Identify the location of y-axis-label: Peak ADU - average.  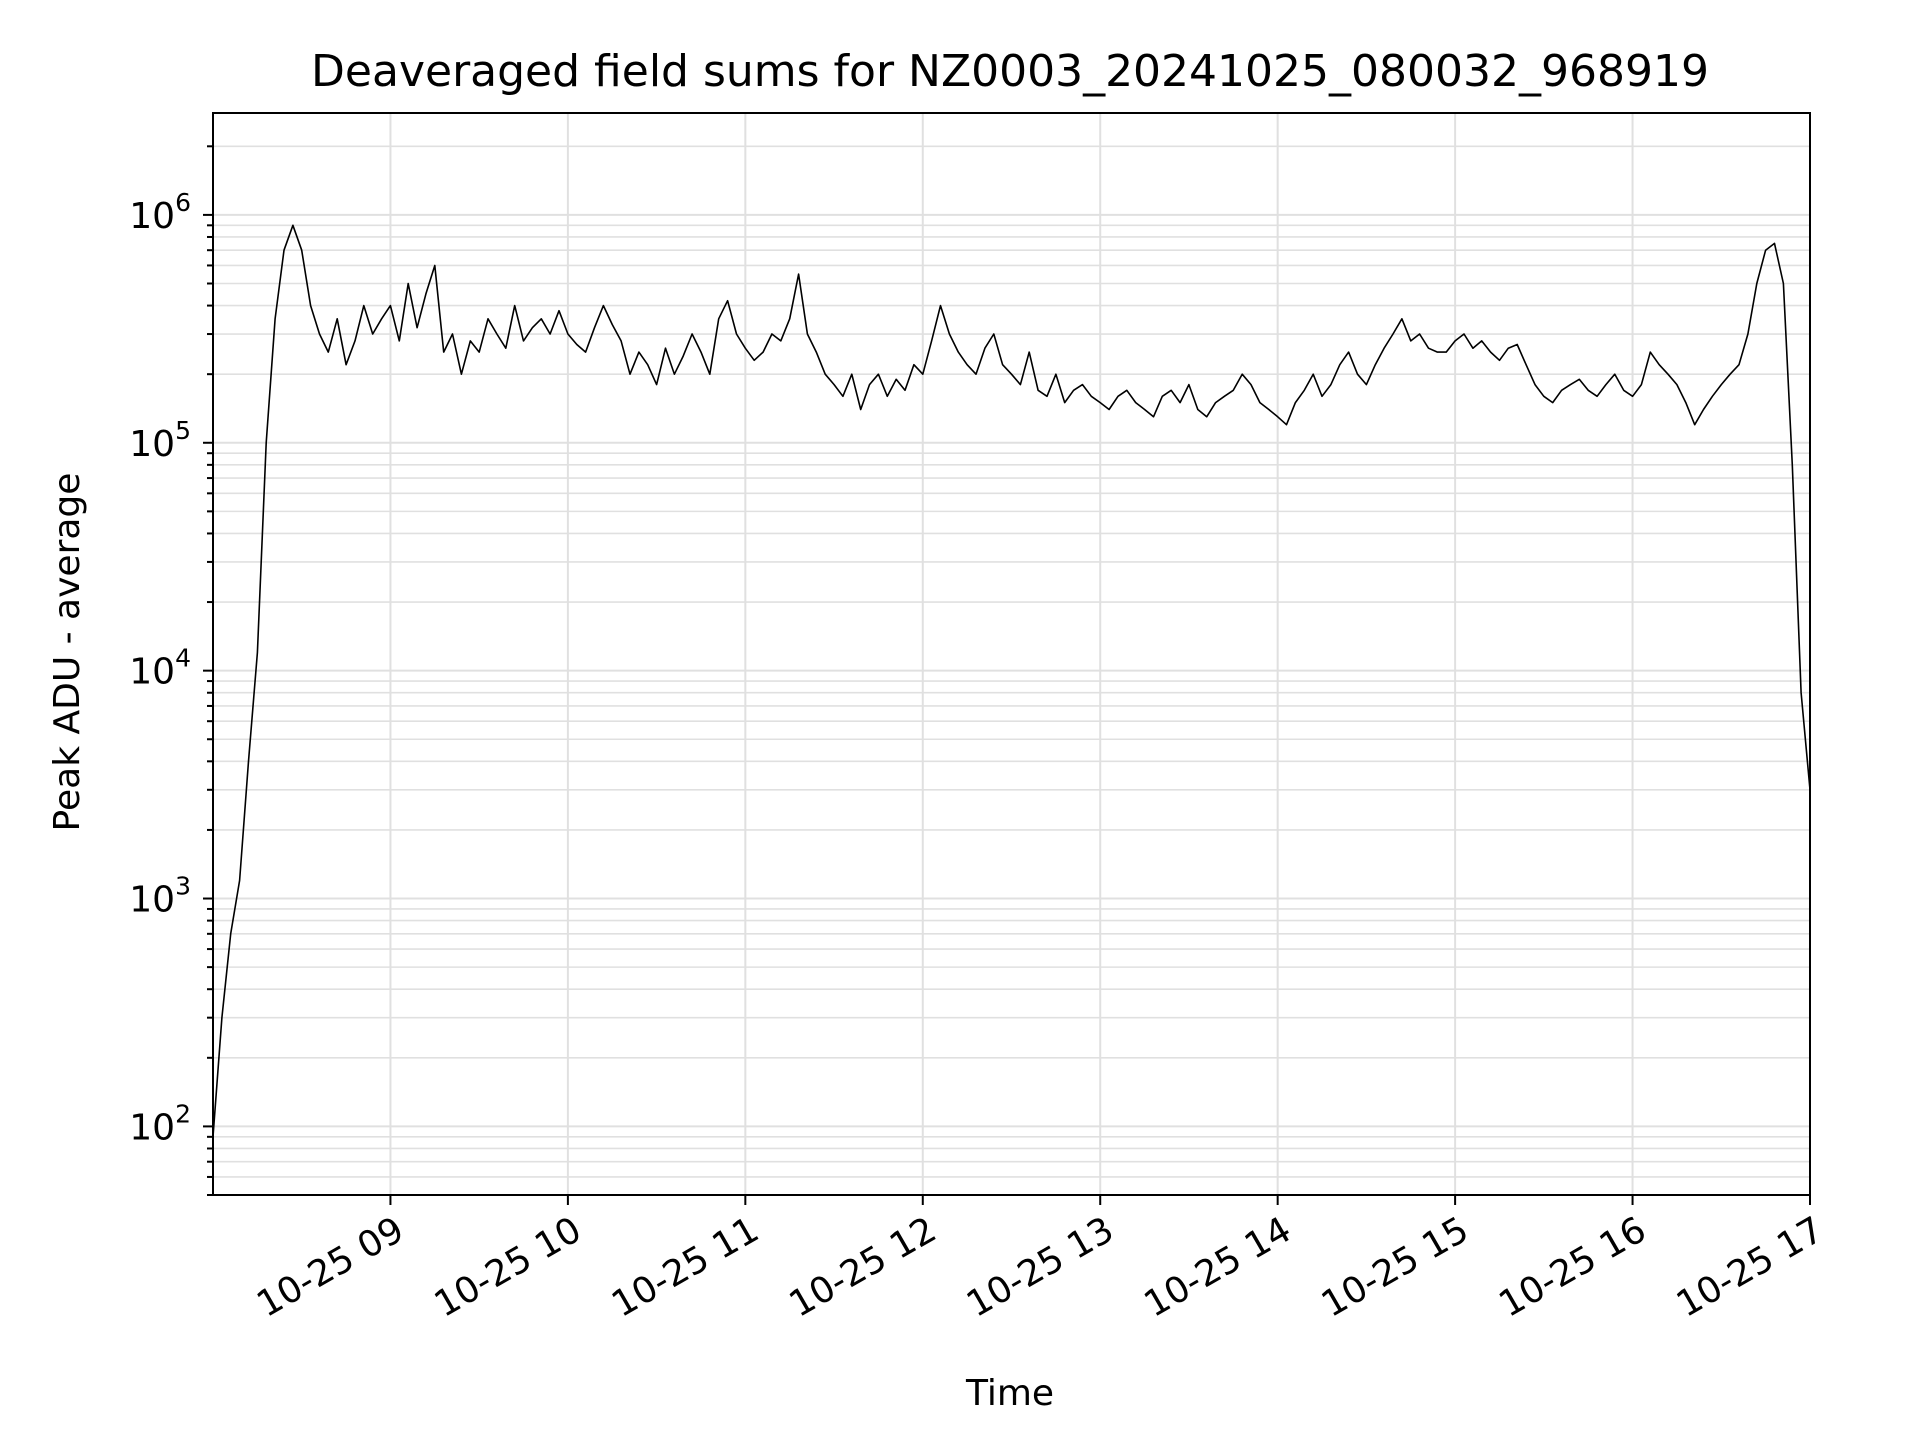
(67, 652).